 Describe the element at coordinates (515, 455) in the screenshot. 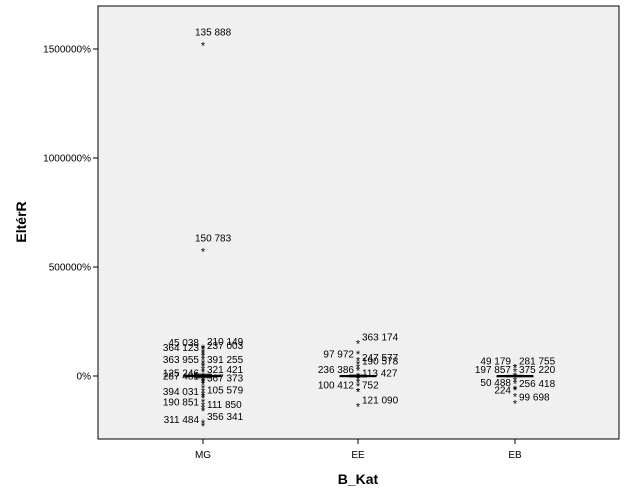

I see `x-tick-label: EB` at that location.